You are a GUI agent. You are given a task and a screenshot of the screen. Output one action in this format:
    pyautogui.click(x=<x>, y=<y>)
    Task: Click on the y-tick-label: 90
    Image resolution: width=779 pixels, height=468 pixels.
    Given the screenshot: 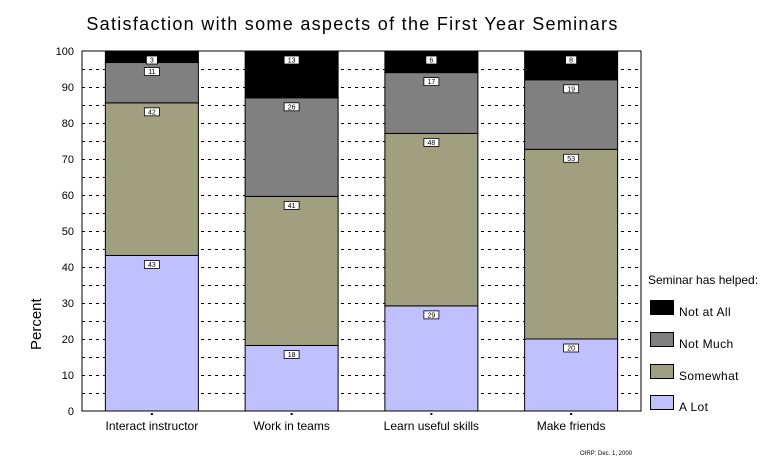 What is the action you would take?
    pyautogui.click(x=68, y=88)
    